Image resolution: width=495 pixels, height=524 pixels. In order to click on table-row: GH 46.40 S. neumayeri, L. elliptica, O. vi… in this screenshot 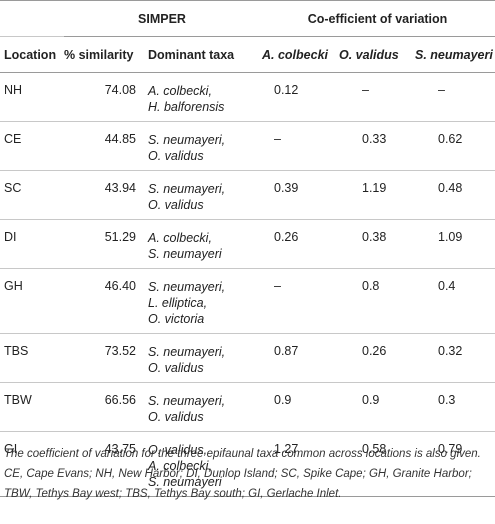, I will do `click(247, 301)`.